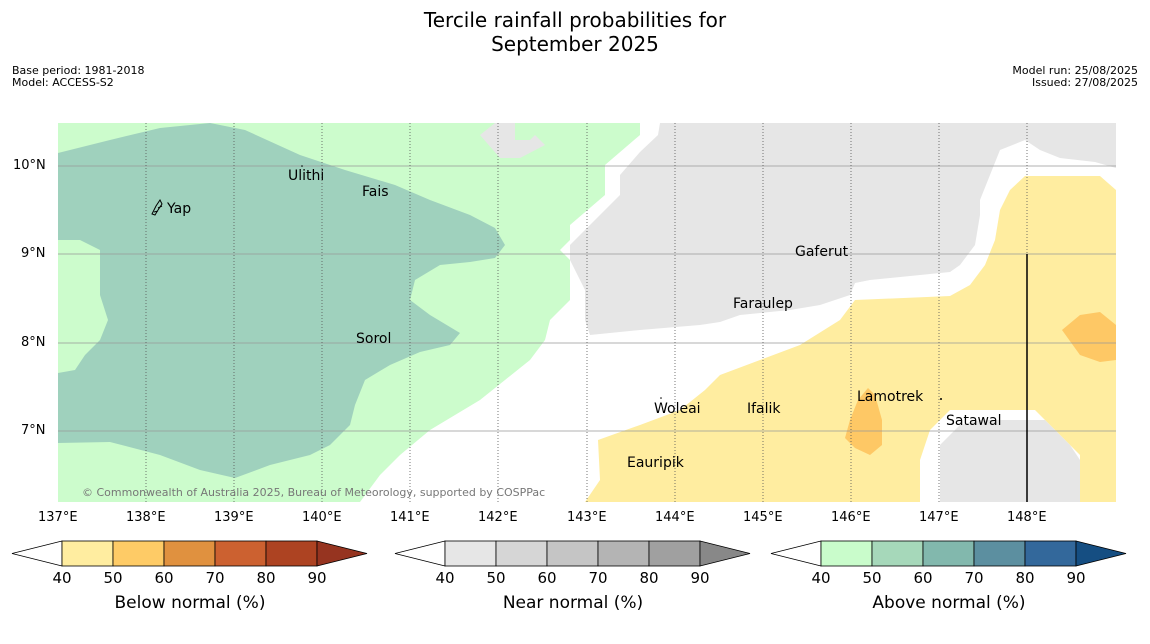  Describe the element at coordinates (546, 578) in the screenshot. I see `colorbar-near-tick: 60` at that location.